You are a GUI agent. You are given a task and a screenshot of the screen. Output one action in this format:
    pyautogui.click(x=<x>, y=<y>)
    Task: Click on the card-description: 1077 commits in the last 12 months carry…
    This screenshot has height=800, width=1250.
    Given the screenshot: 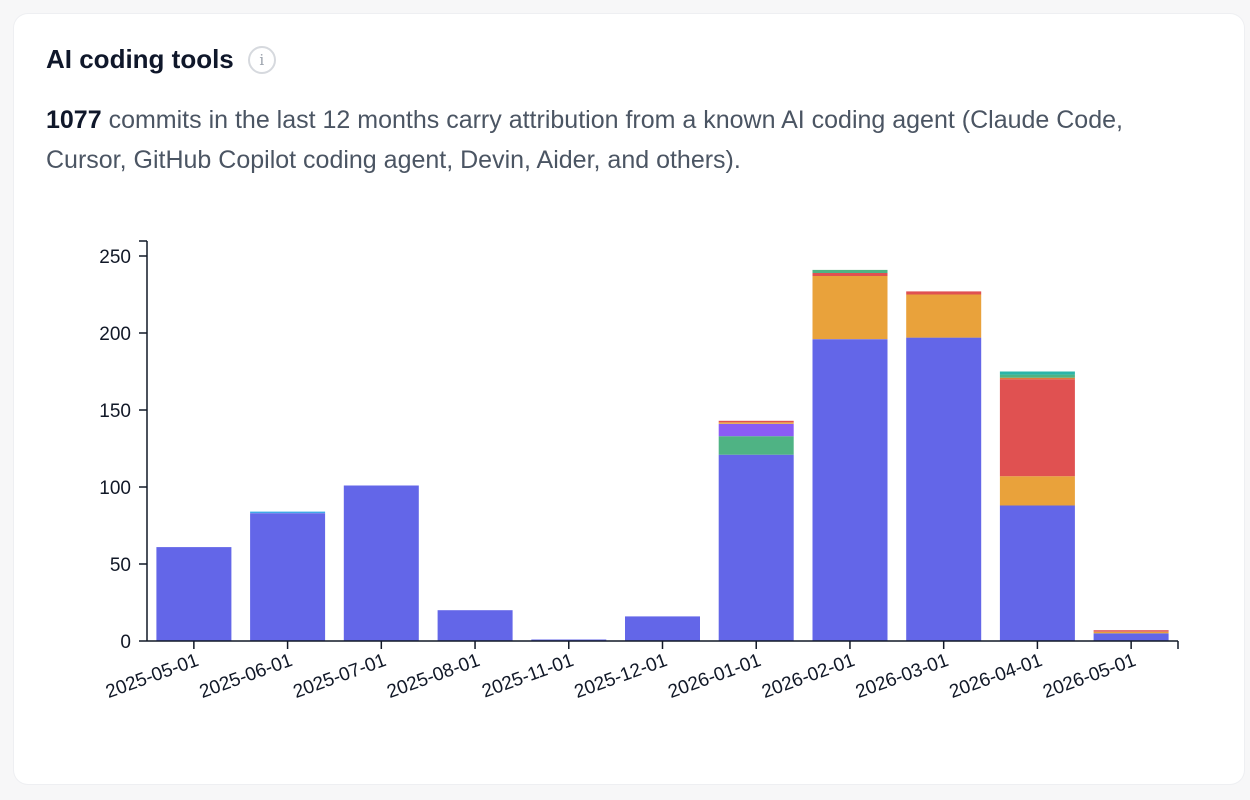 What is the action you would take?
    pyautogui.click(x=626, y=140)
    